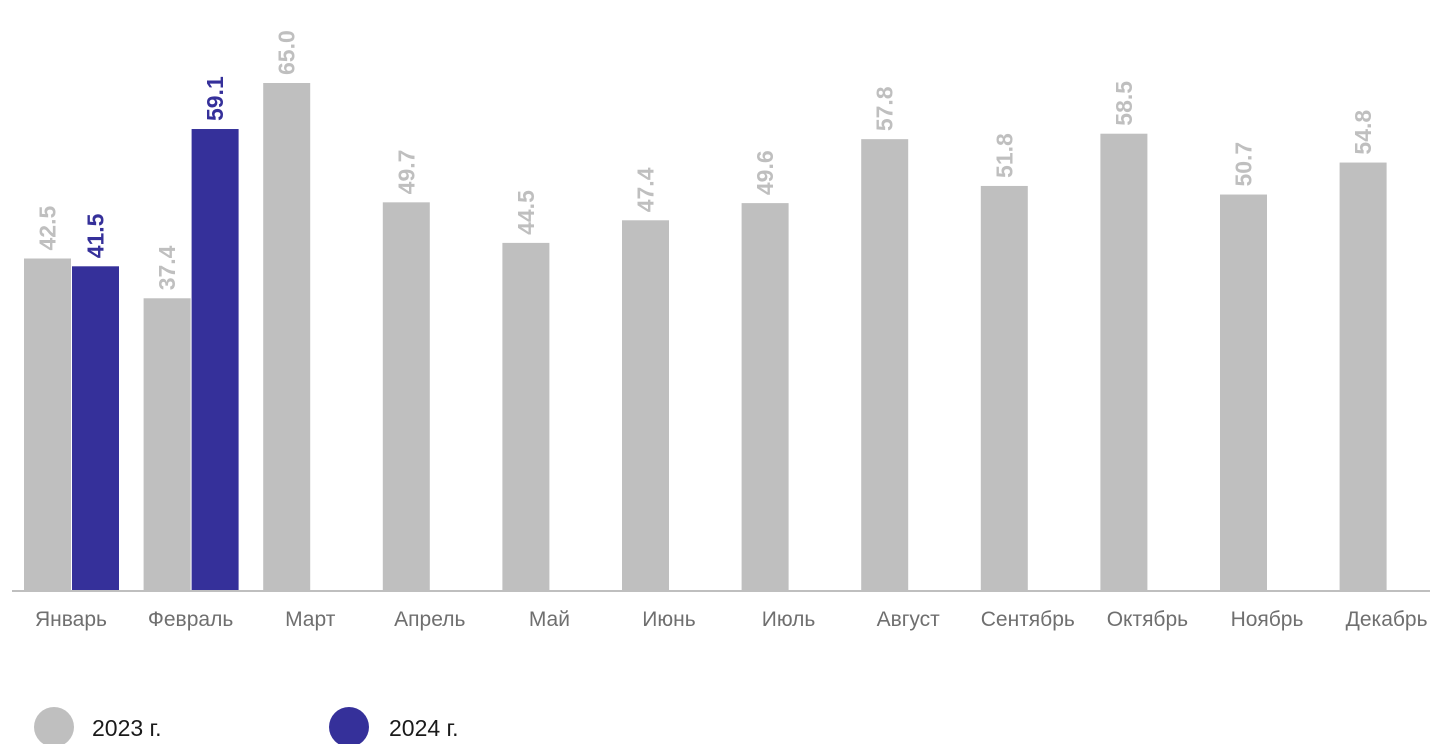 The height and width of the screenshot is (744, 1430). I want to click on category-label-5: Май, so click(549, 619).